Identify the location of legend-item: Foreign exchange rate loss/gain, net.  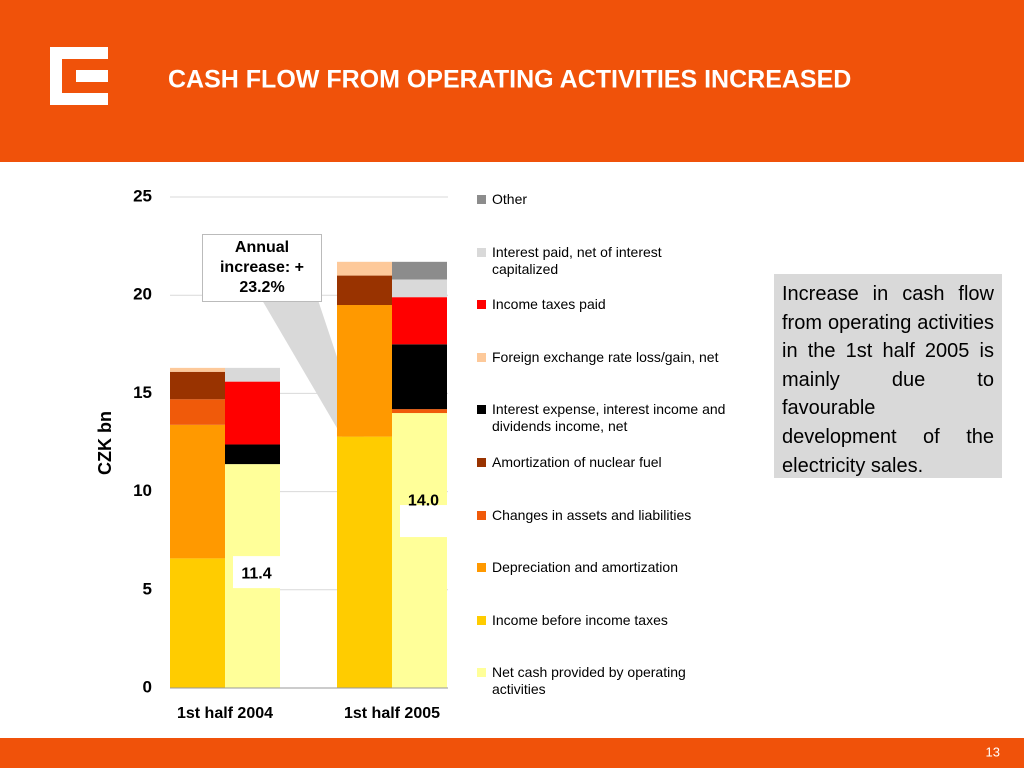
(602, 357).